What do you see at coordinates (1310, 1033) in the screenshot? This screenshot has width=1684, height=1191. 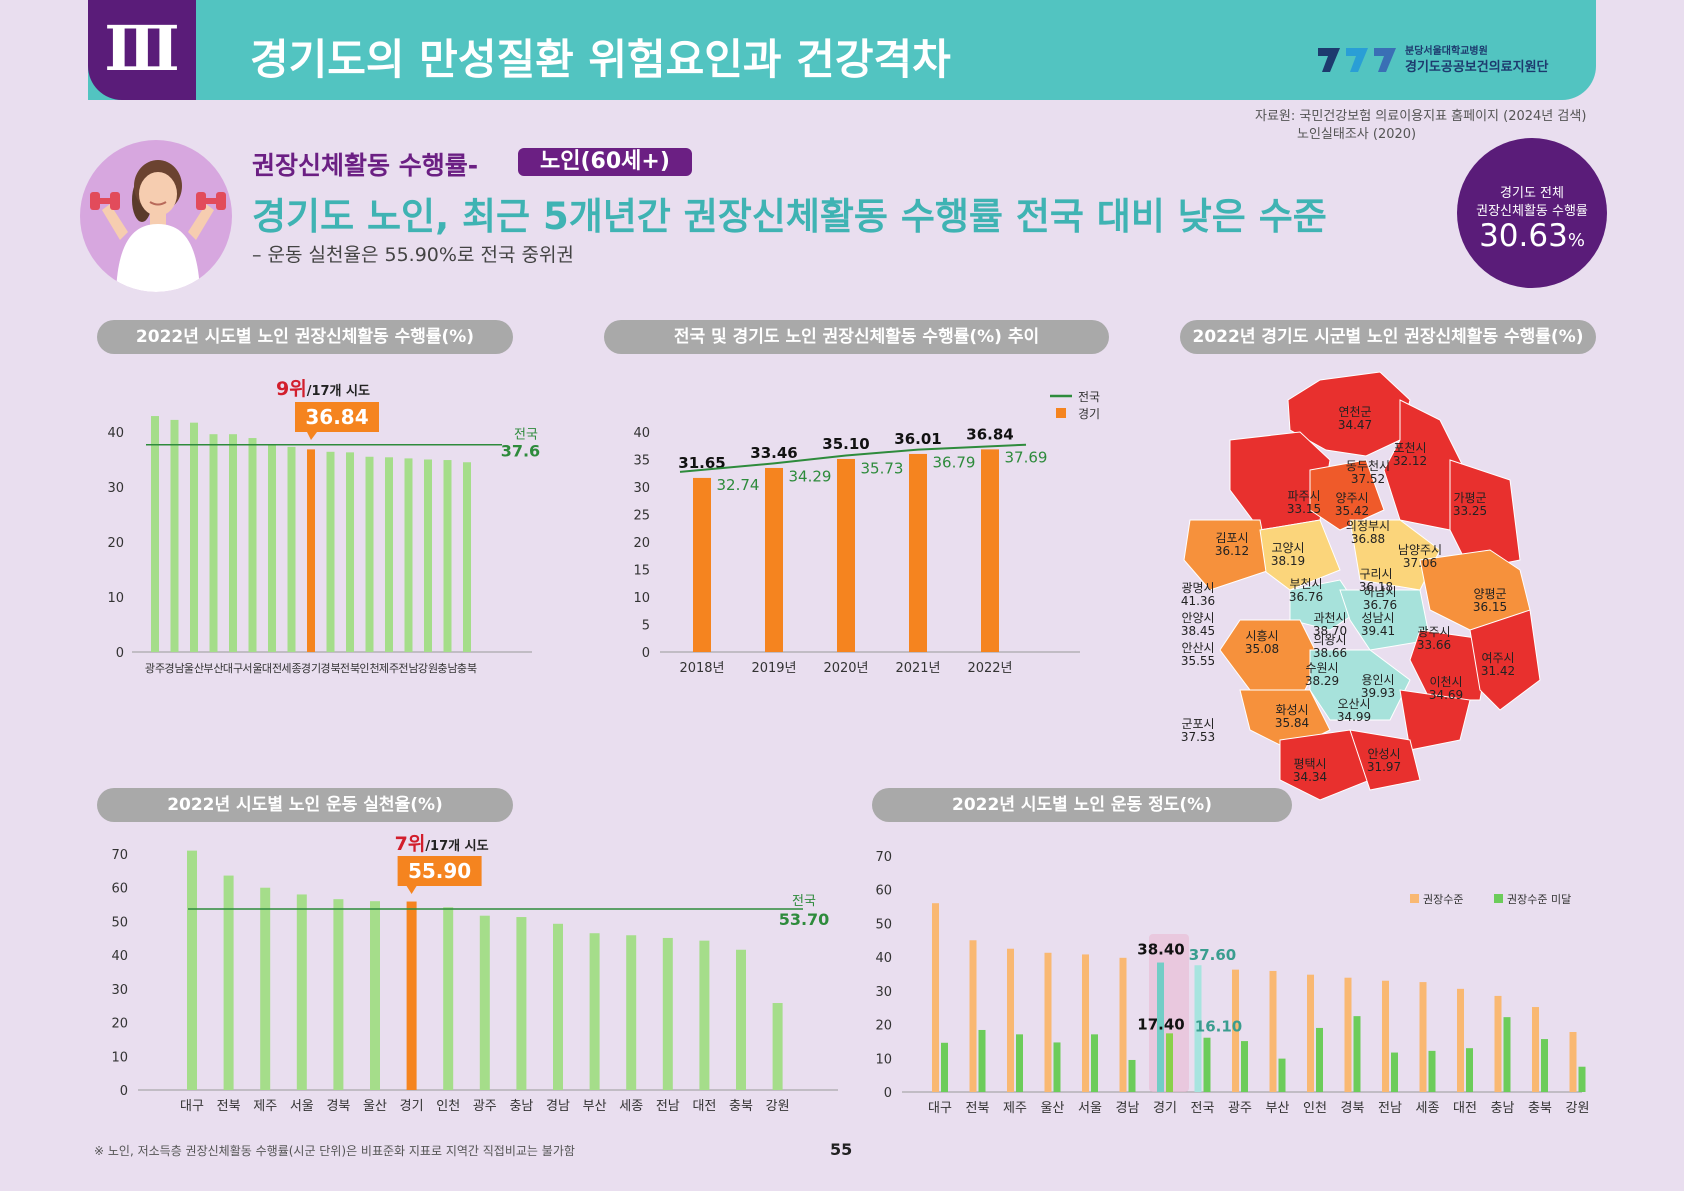 I see `bar-a-인천` at bounding box center [1310, 1033].